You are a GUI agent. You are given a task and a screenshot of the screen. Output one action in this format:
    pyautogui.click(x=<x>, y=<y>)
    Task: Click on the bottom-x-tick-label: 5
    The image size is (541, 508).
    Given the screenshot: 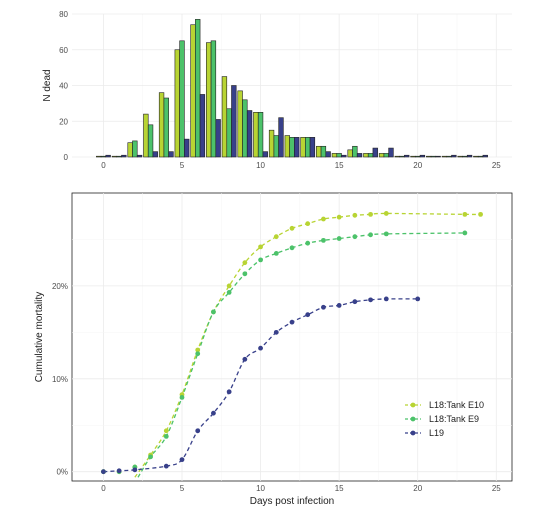 What is the action you would take?
    pyautogui.click(x=182, y=488)
    